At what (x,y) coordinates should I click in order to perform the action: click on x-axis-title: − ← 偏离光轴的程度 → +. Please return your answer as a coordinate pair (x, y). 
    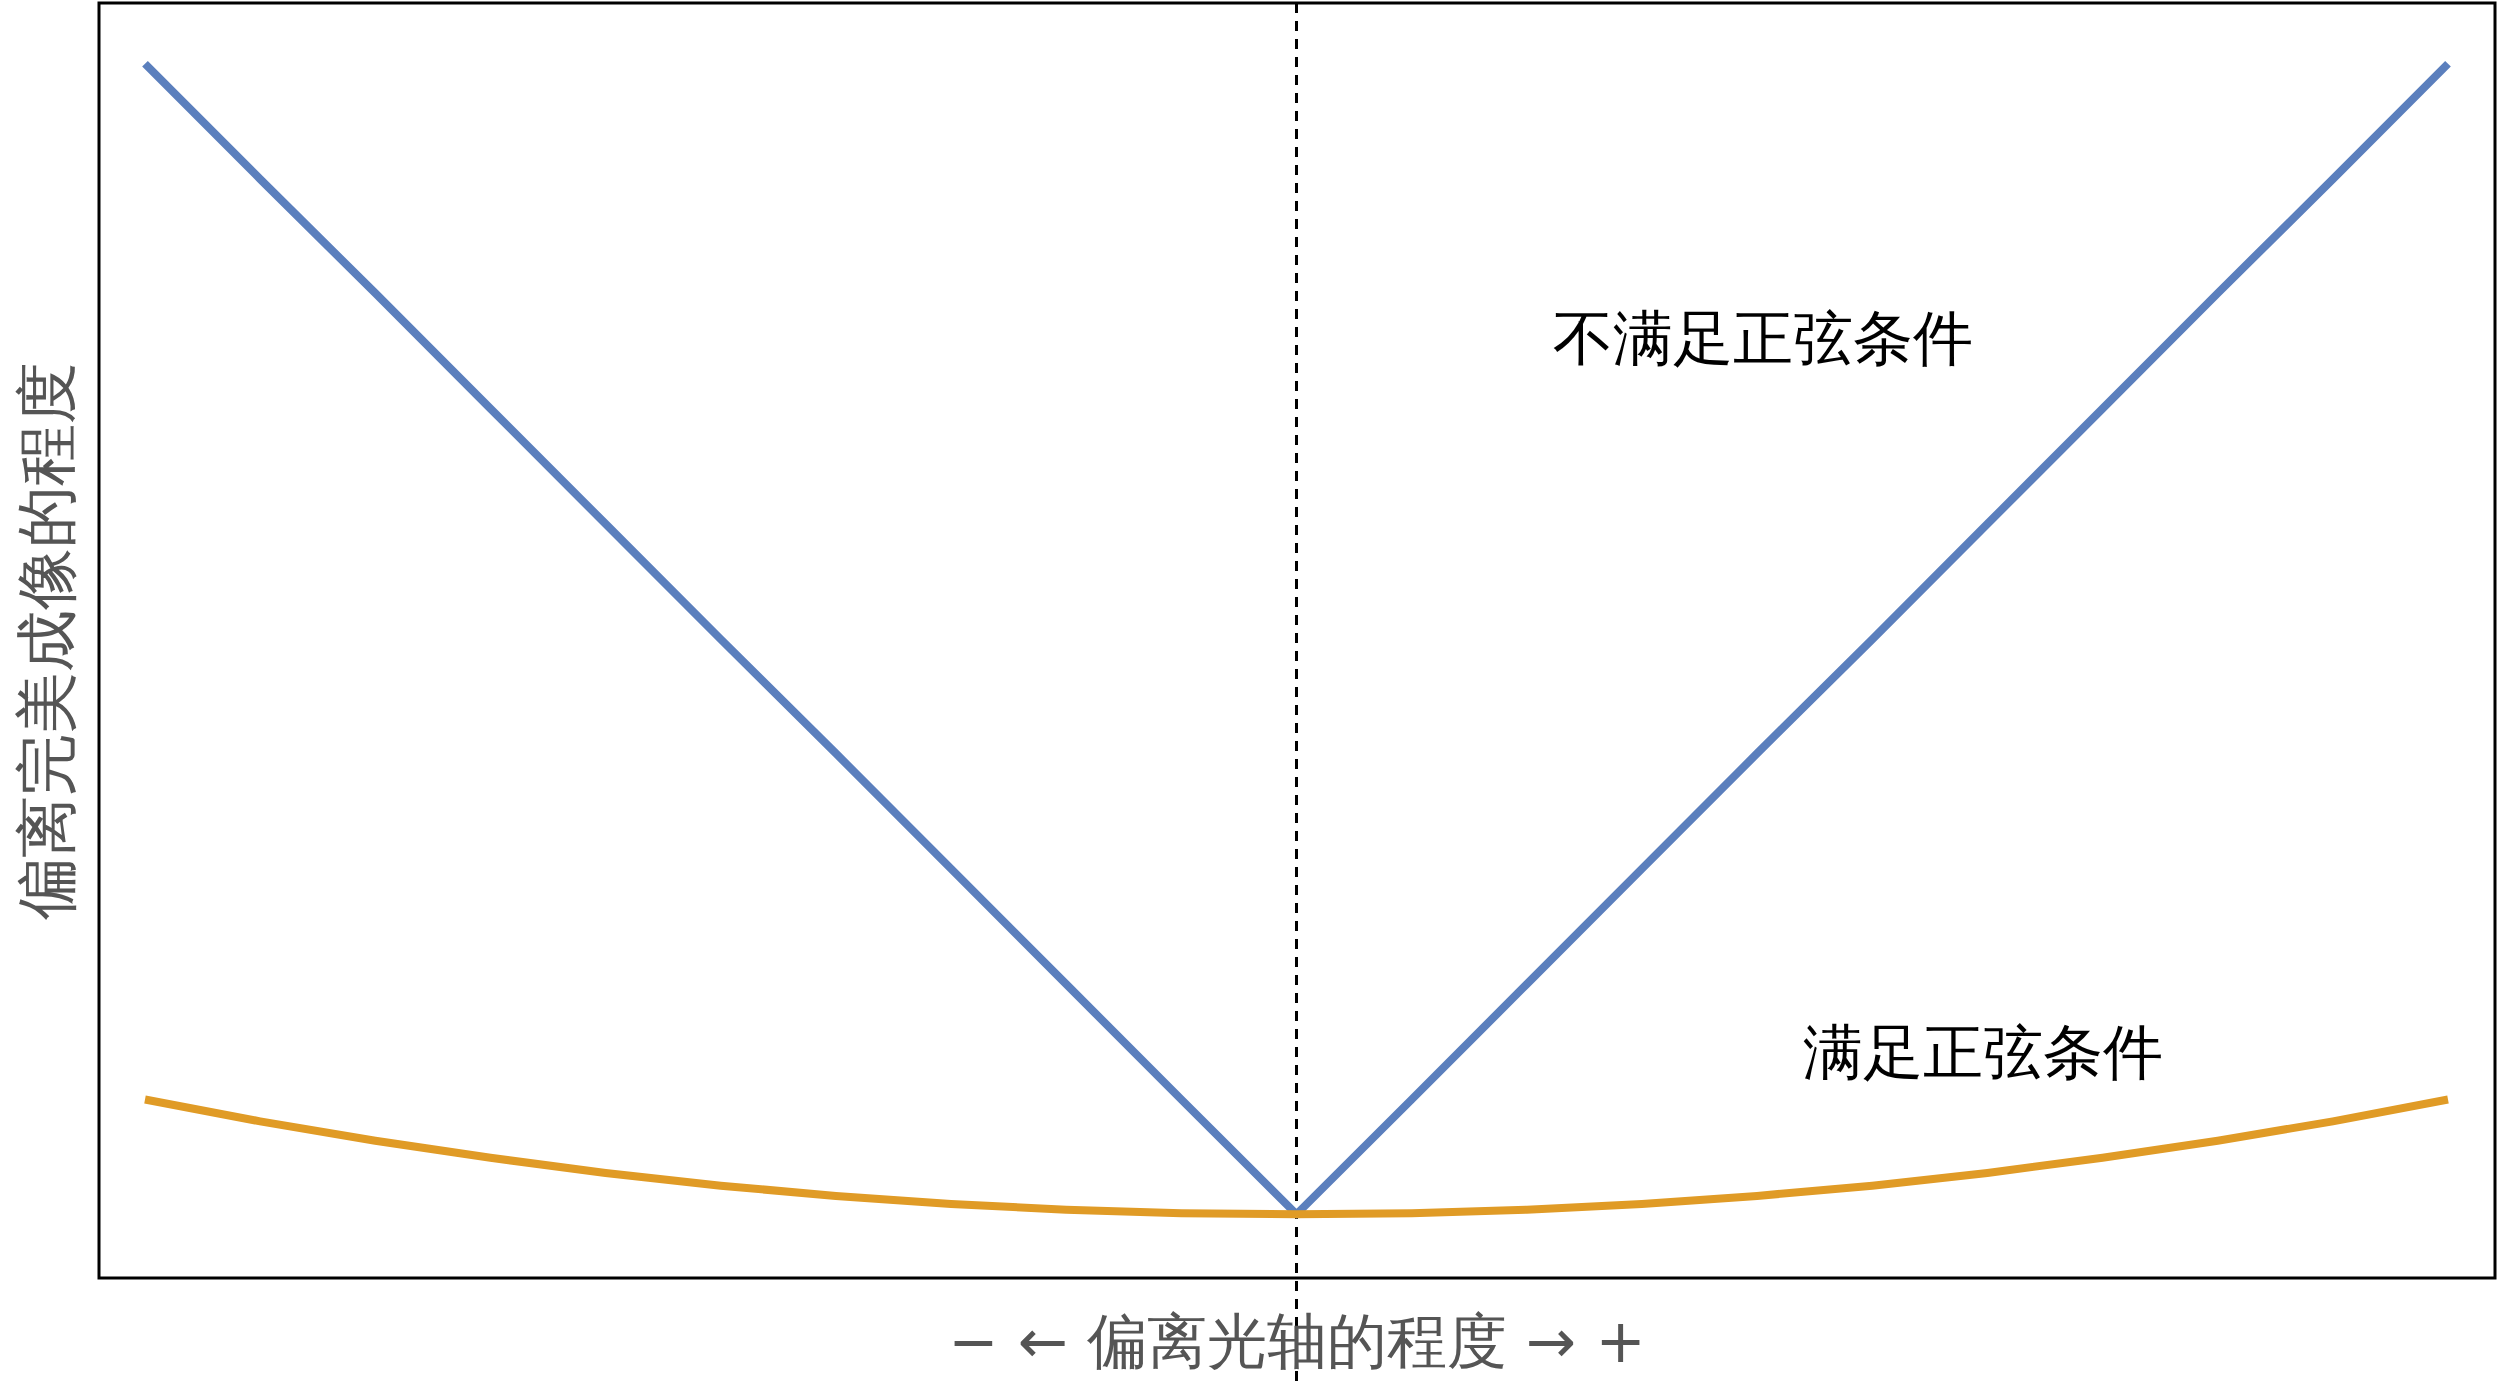
    Looking at the image, I should click on (1297, 1341).